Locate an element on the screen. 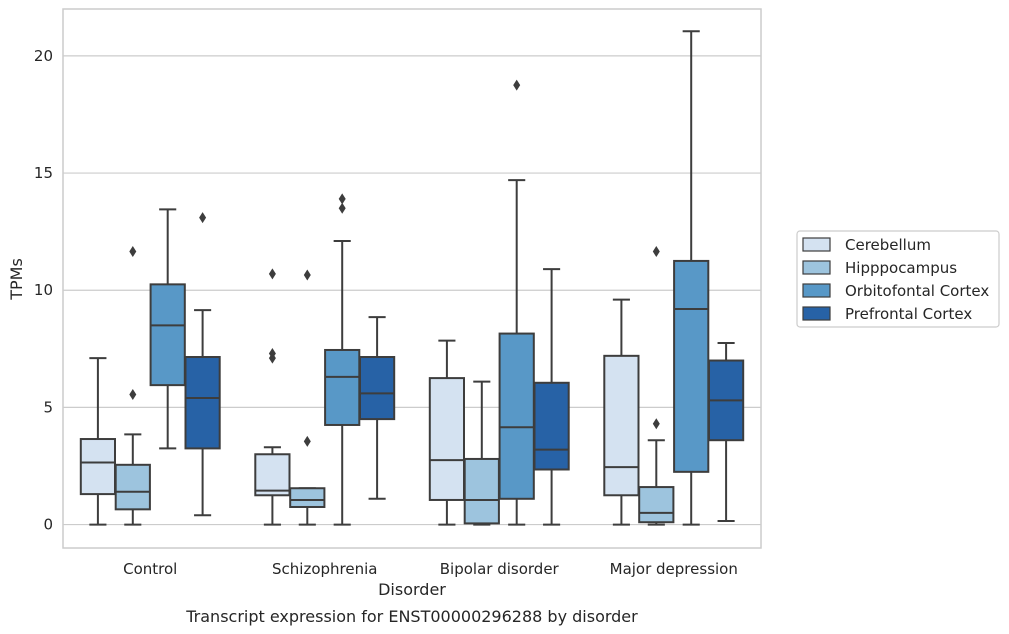 The image size is (1009, 634). legend-label: Cerebellum is located at coordinates (888, 245).